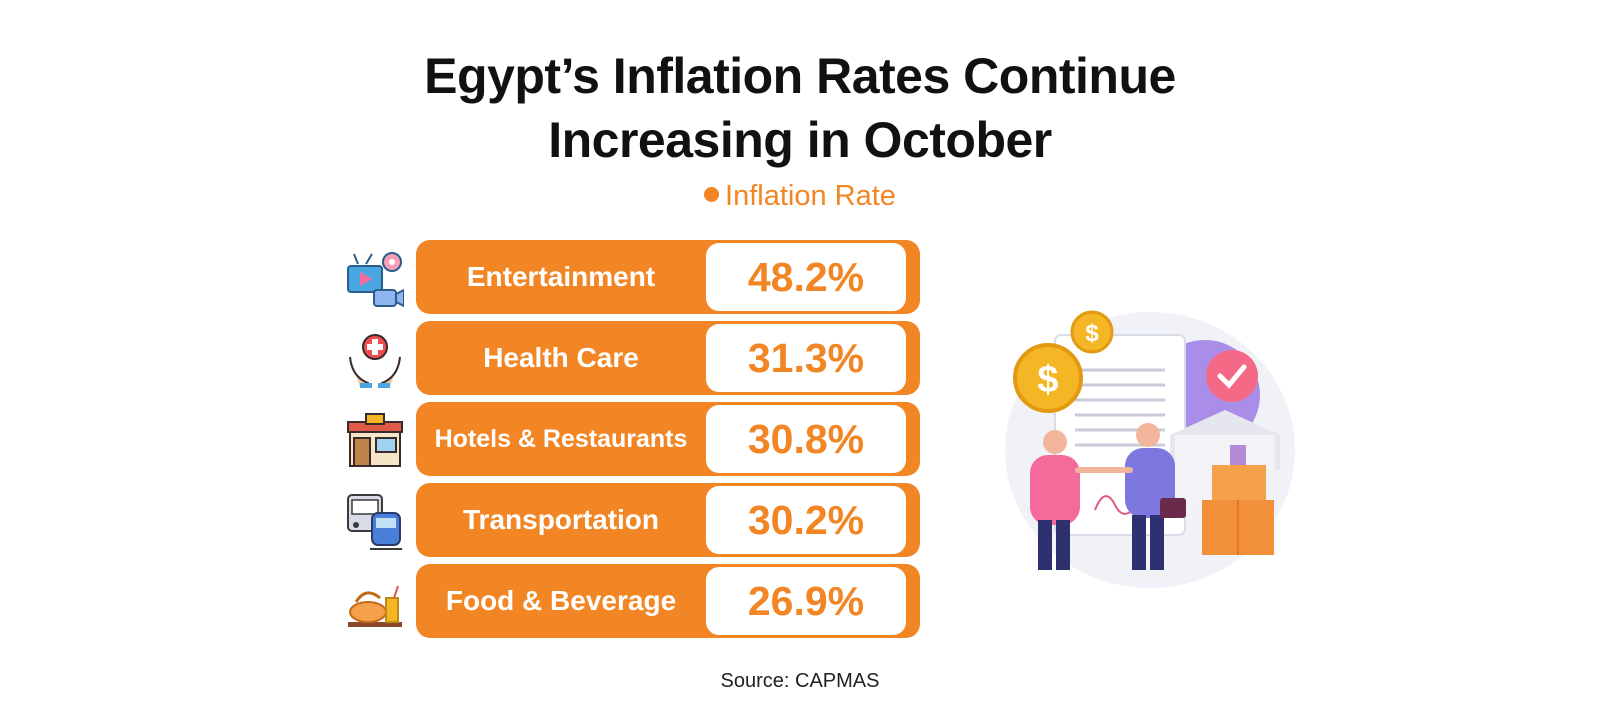 The width and height of the screenshot is (1600, 720). What do you see at coordinates (1150, 449) in the screenshot?
I see `business-deal-handshake-illustration: $ $` at bounding box center [1150, 449].